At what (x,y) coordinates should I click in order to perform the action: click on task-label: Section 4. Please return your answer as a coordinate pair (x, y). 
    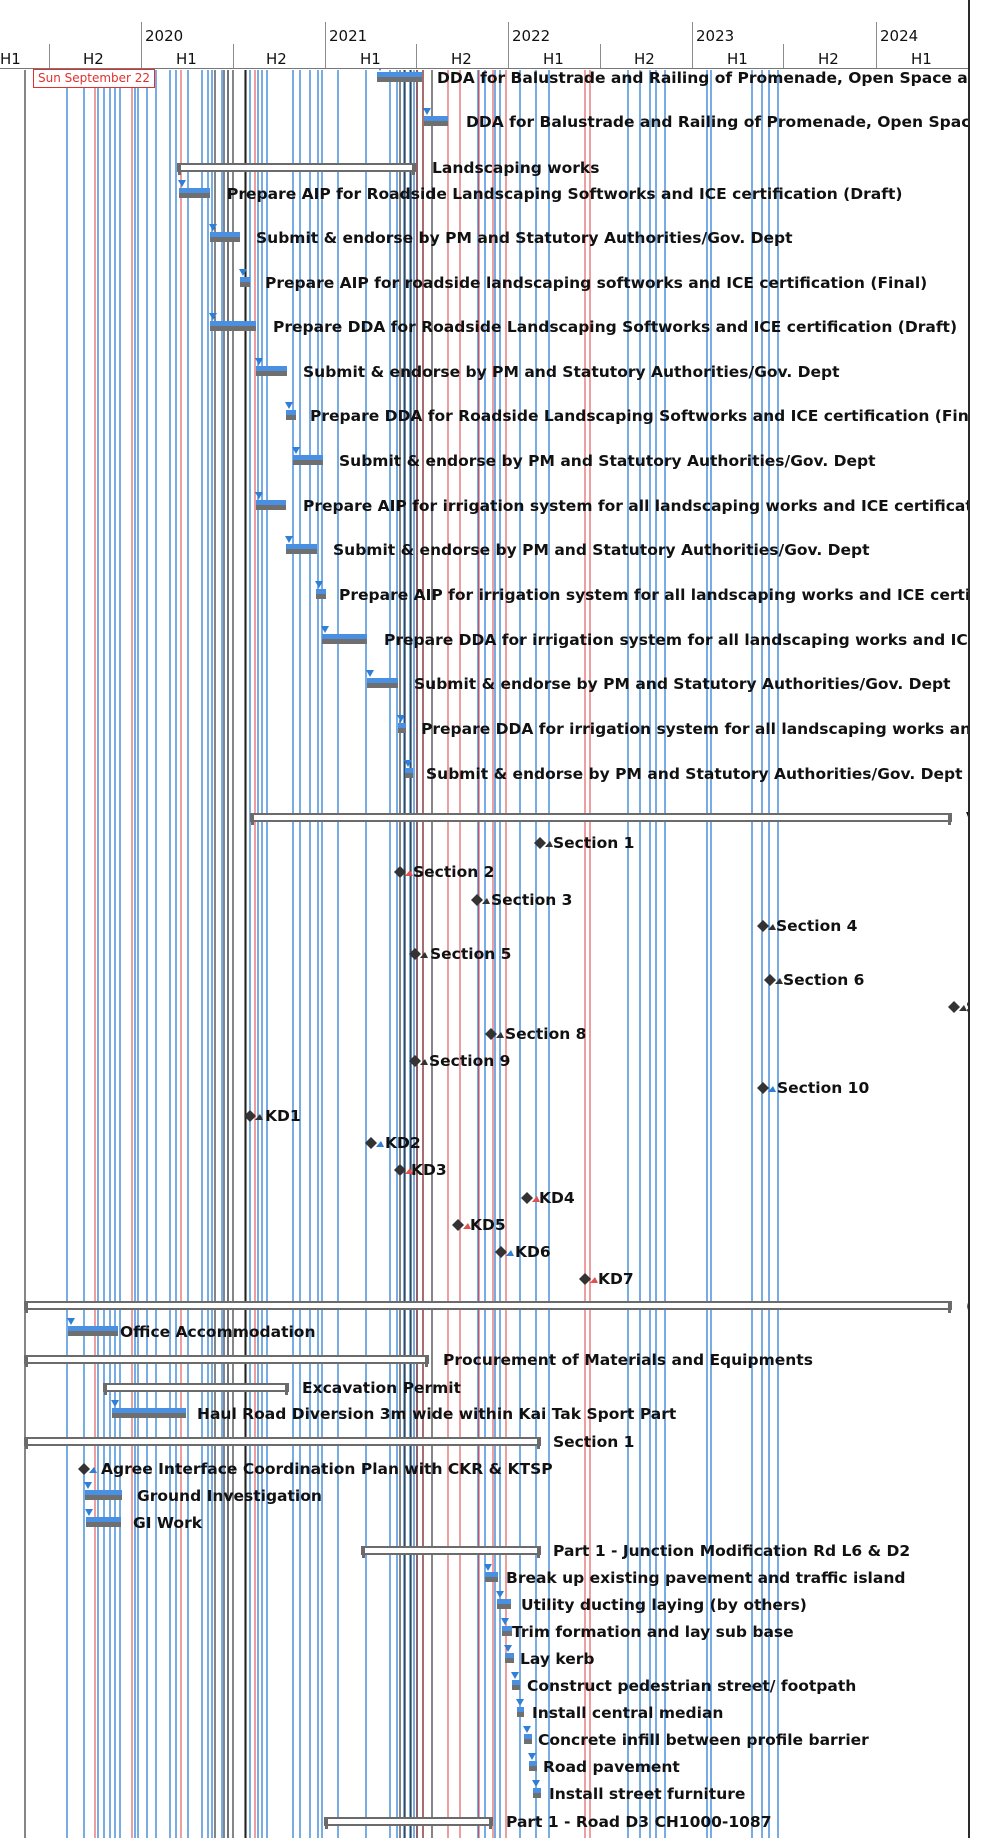
    Looking at the image, I should click on (817, 926).